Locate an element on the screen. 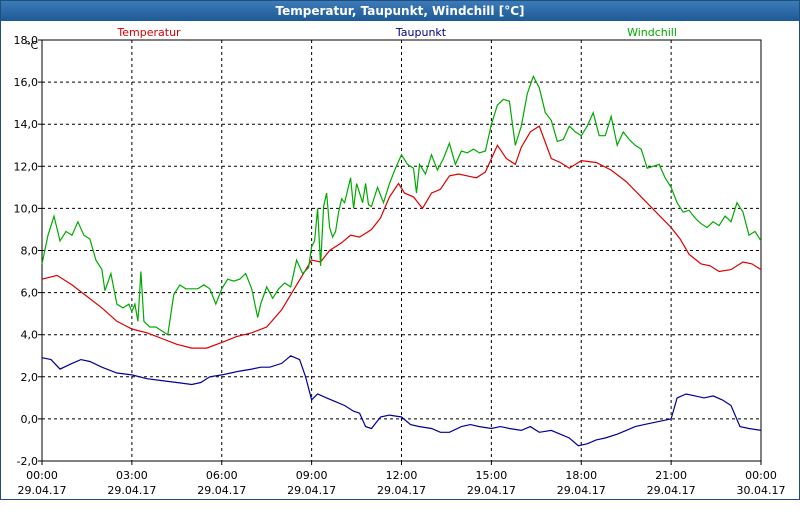  y-tick-label: 2,0 is located at coordinates (30, 377).